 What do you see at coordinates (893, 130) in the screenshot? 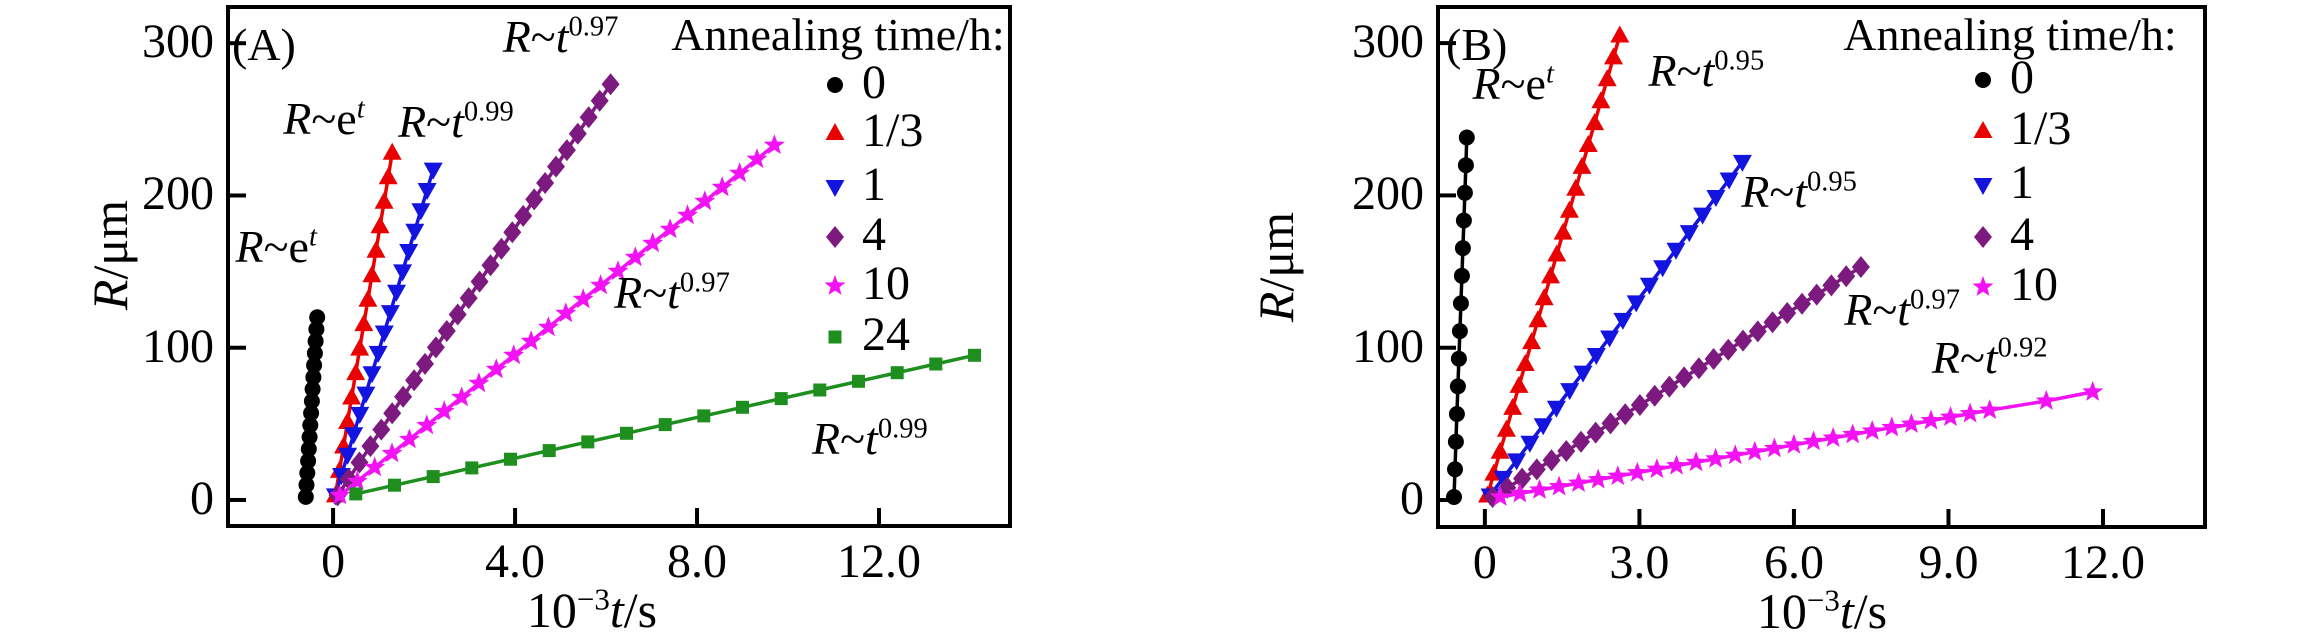
I see `legend-item-label: 1/3` at bounding box center [893, 130].